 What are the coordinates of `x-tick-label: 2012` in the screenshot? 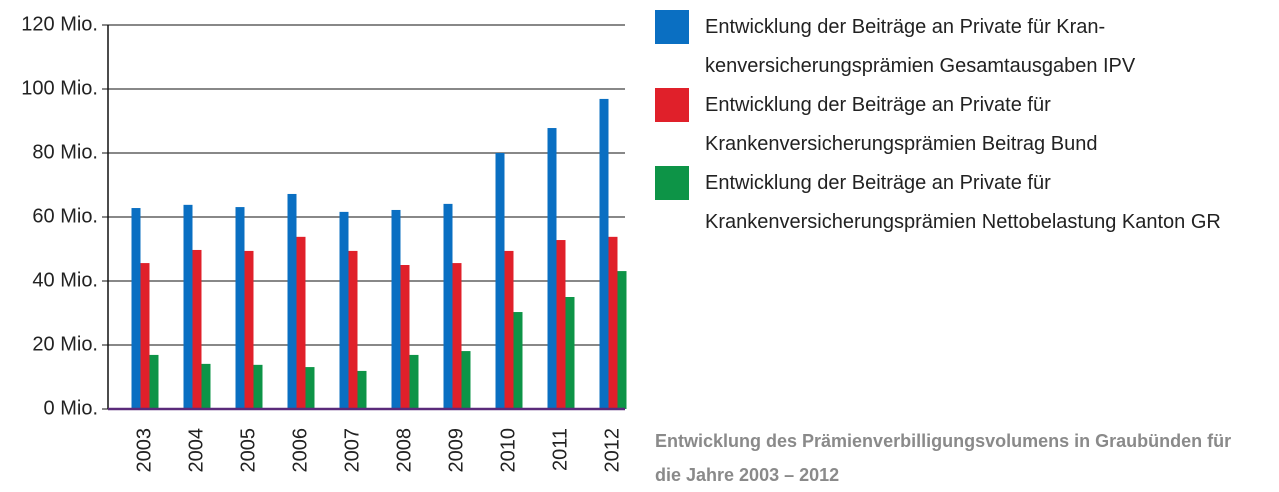 It's located at (612, 450).